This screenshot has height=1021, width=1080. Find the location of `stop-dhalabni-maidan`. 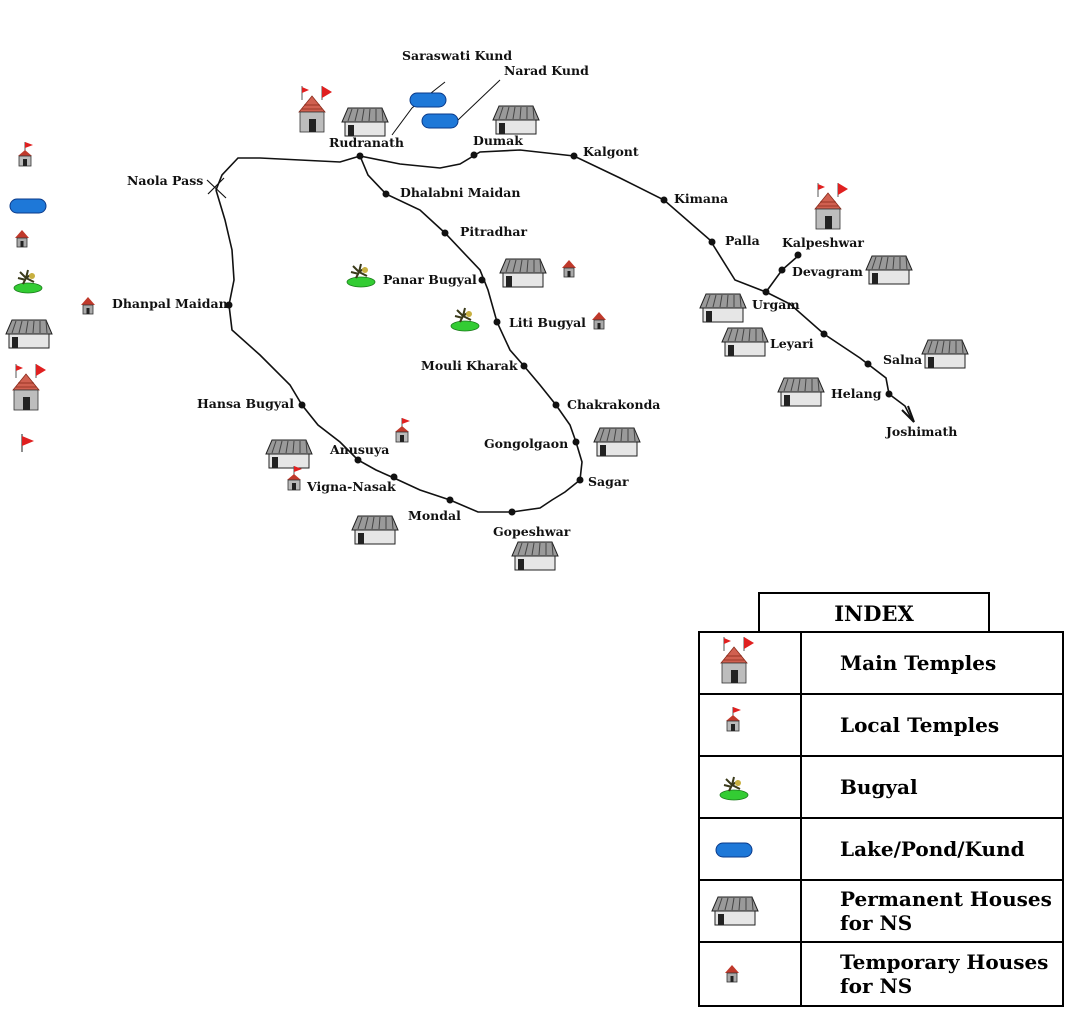

stop-dhalabni-maidan is located at coordinates (386, 194).